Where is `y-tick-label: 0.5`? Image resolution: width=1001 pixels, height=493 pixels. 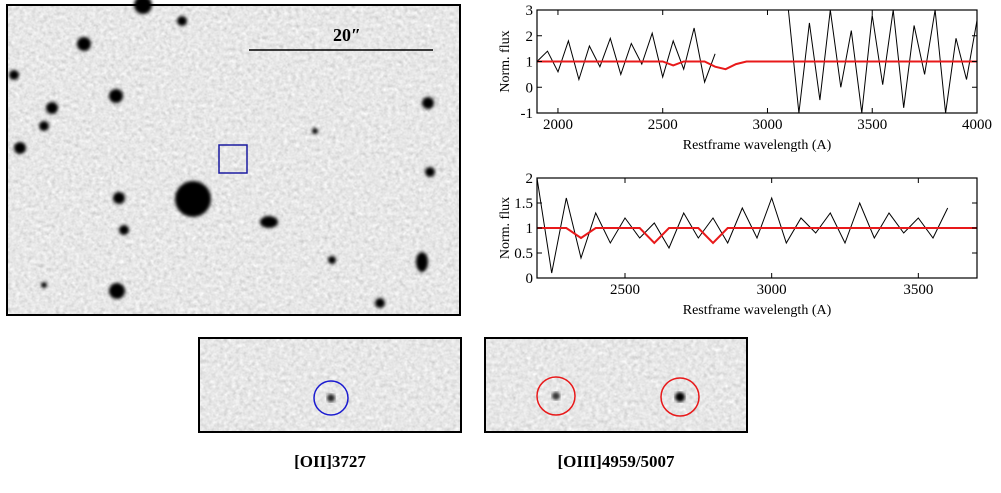 y-tick-label: 0.5 is located at coordinates (523, 254).